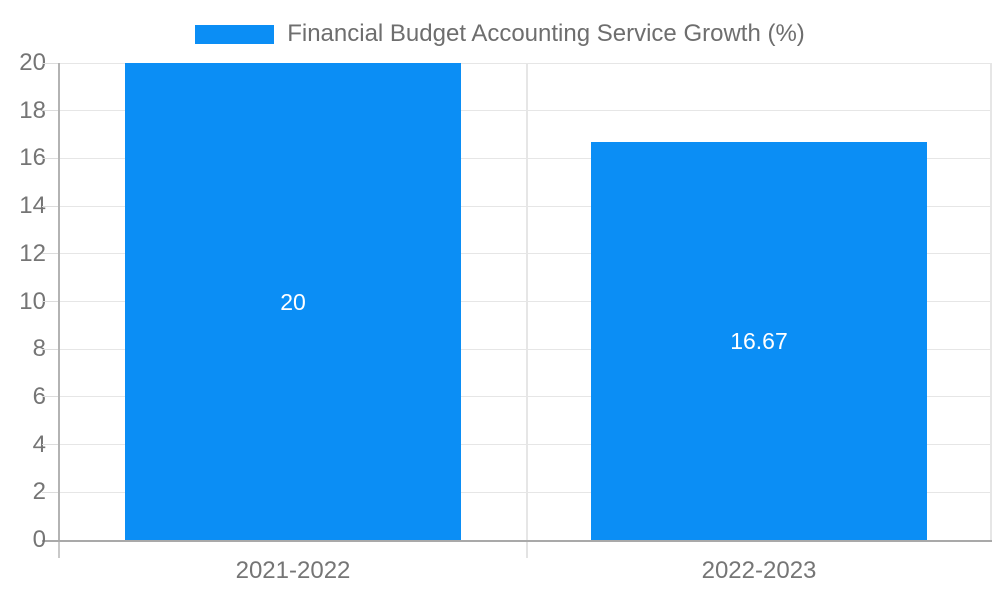 The height and width of the screenshot is (600, 1000). What do you see at coordinates (39, 539) in the screenshot?
I see `y-axis-label-0: 0` at bounding box center [39, 539].